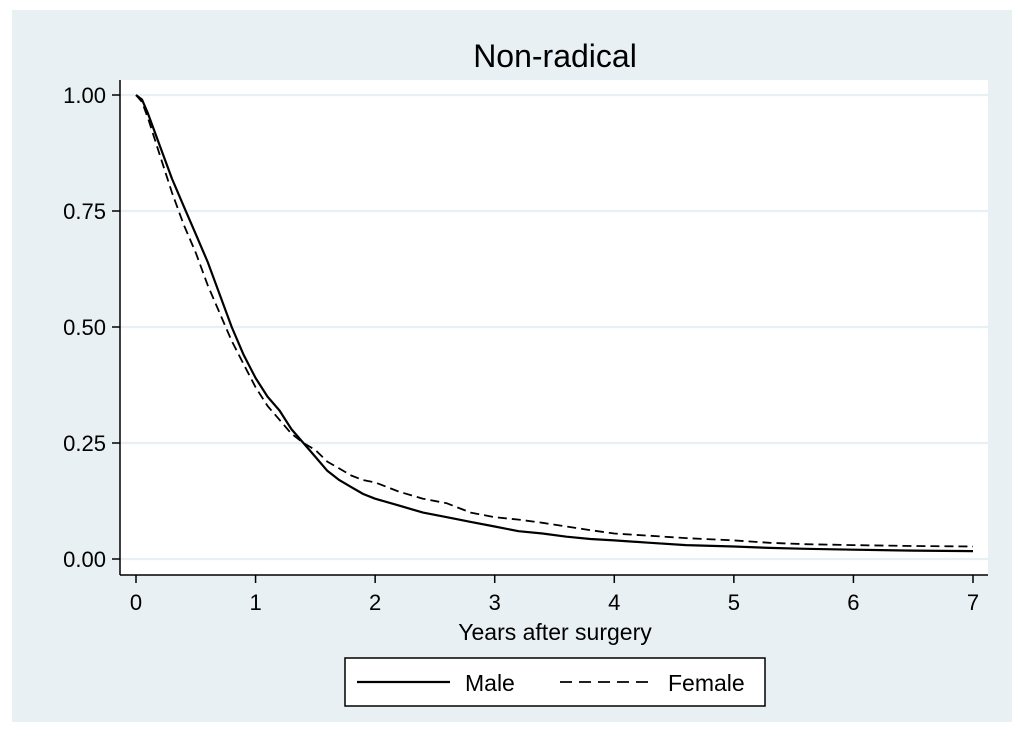 Image resolution: width=1018 pixels, height=738 pixels. What do you see at coordinates (136, 602) in the screenshot?
I see `x-tick-label: 0` at bounding box center [136, 602].